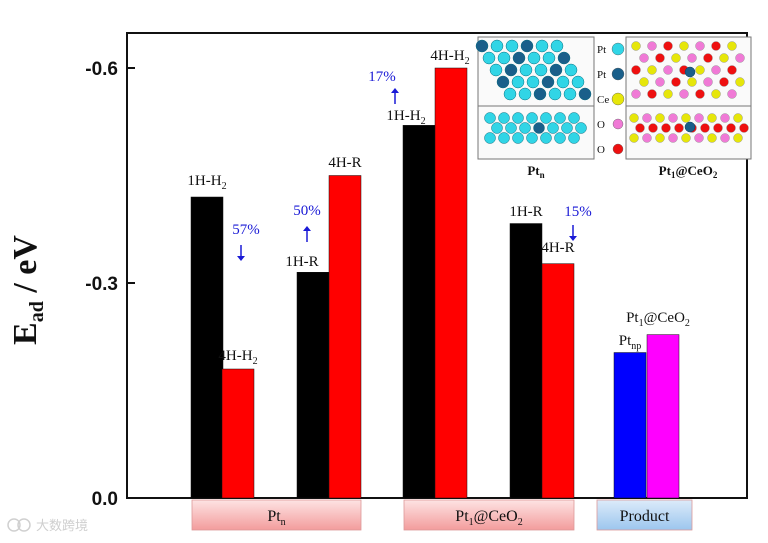 The width and height of the screenshot is (768, 543). I want to click on inset-legend: Pt Pt Ce O O, so click(611, 99).